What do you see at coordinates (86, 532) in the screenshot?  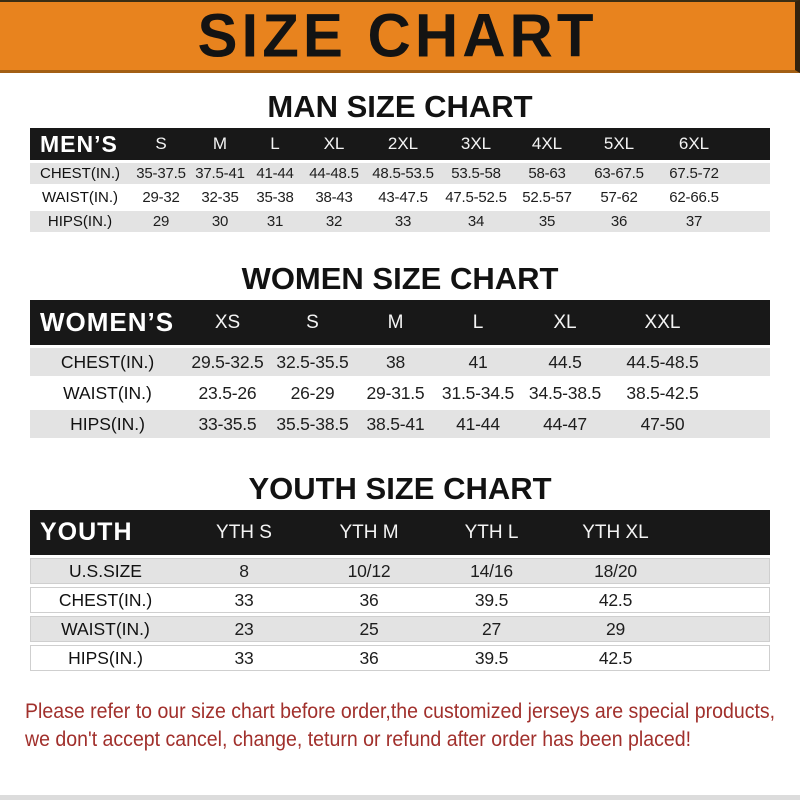 I see `table-corner-label: YOUTH` at bounding box center [86, 532].